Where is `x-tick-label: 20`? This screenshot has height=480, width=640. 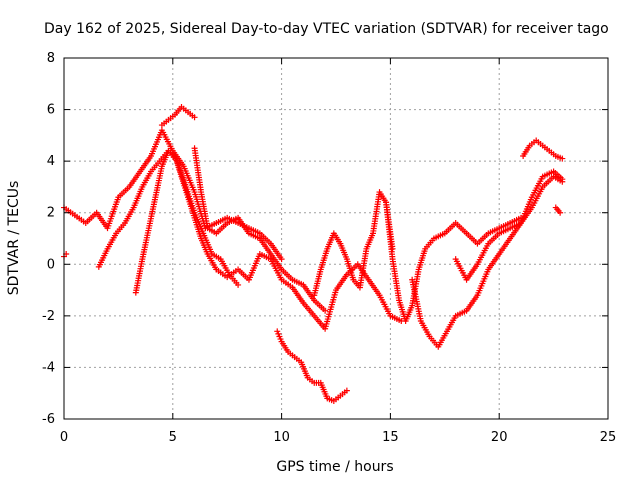
x-tick-label: 20 is located at coordinates (499, 437).